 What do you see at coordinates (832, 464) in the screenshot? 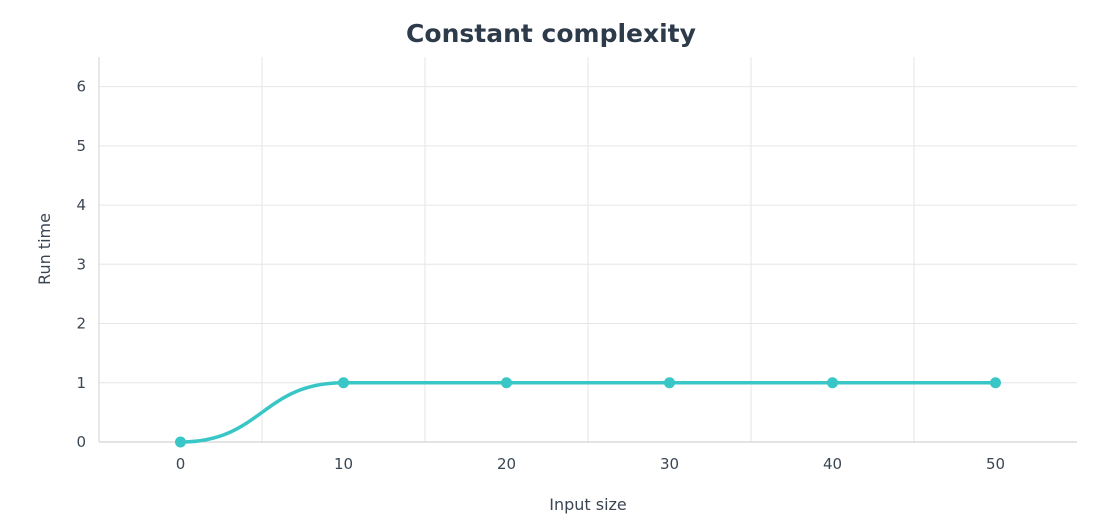
I see `x-tick-label: 40` at bounding box center [832, 464].